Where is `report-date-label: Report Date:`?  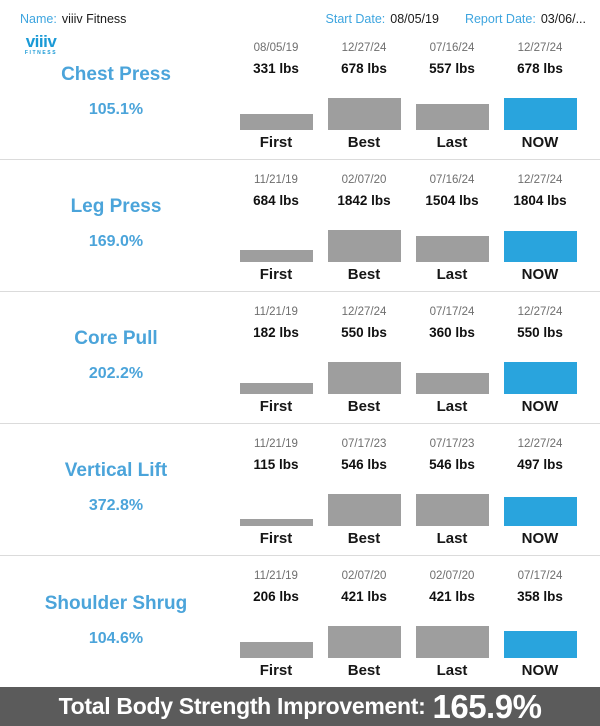 report-date-label: Report Date: is located at coordinates (500, 19).